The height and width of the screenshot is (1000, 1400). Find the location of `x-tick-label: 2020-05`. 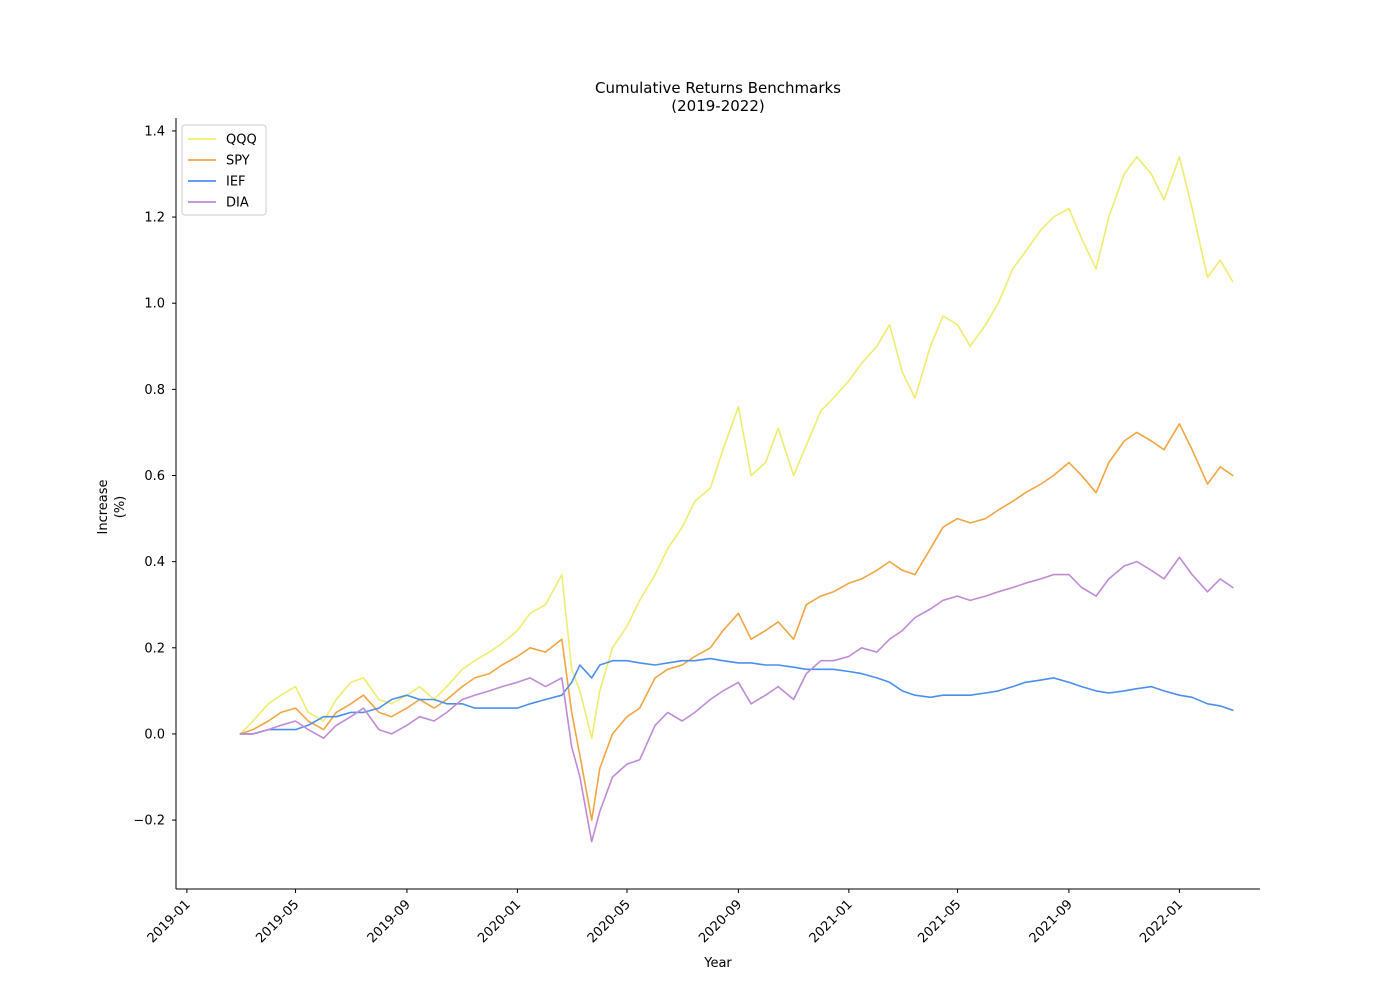

x-tick-label: 2020-05 is located at coordinates (609, 921).